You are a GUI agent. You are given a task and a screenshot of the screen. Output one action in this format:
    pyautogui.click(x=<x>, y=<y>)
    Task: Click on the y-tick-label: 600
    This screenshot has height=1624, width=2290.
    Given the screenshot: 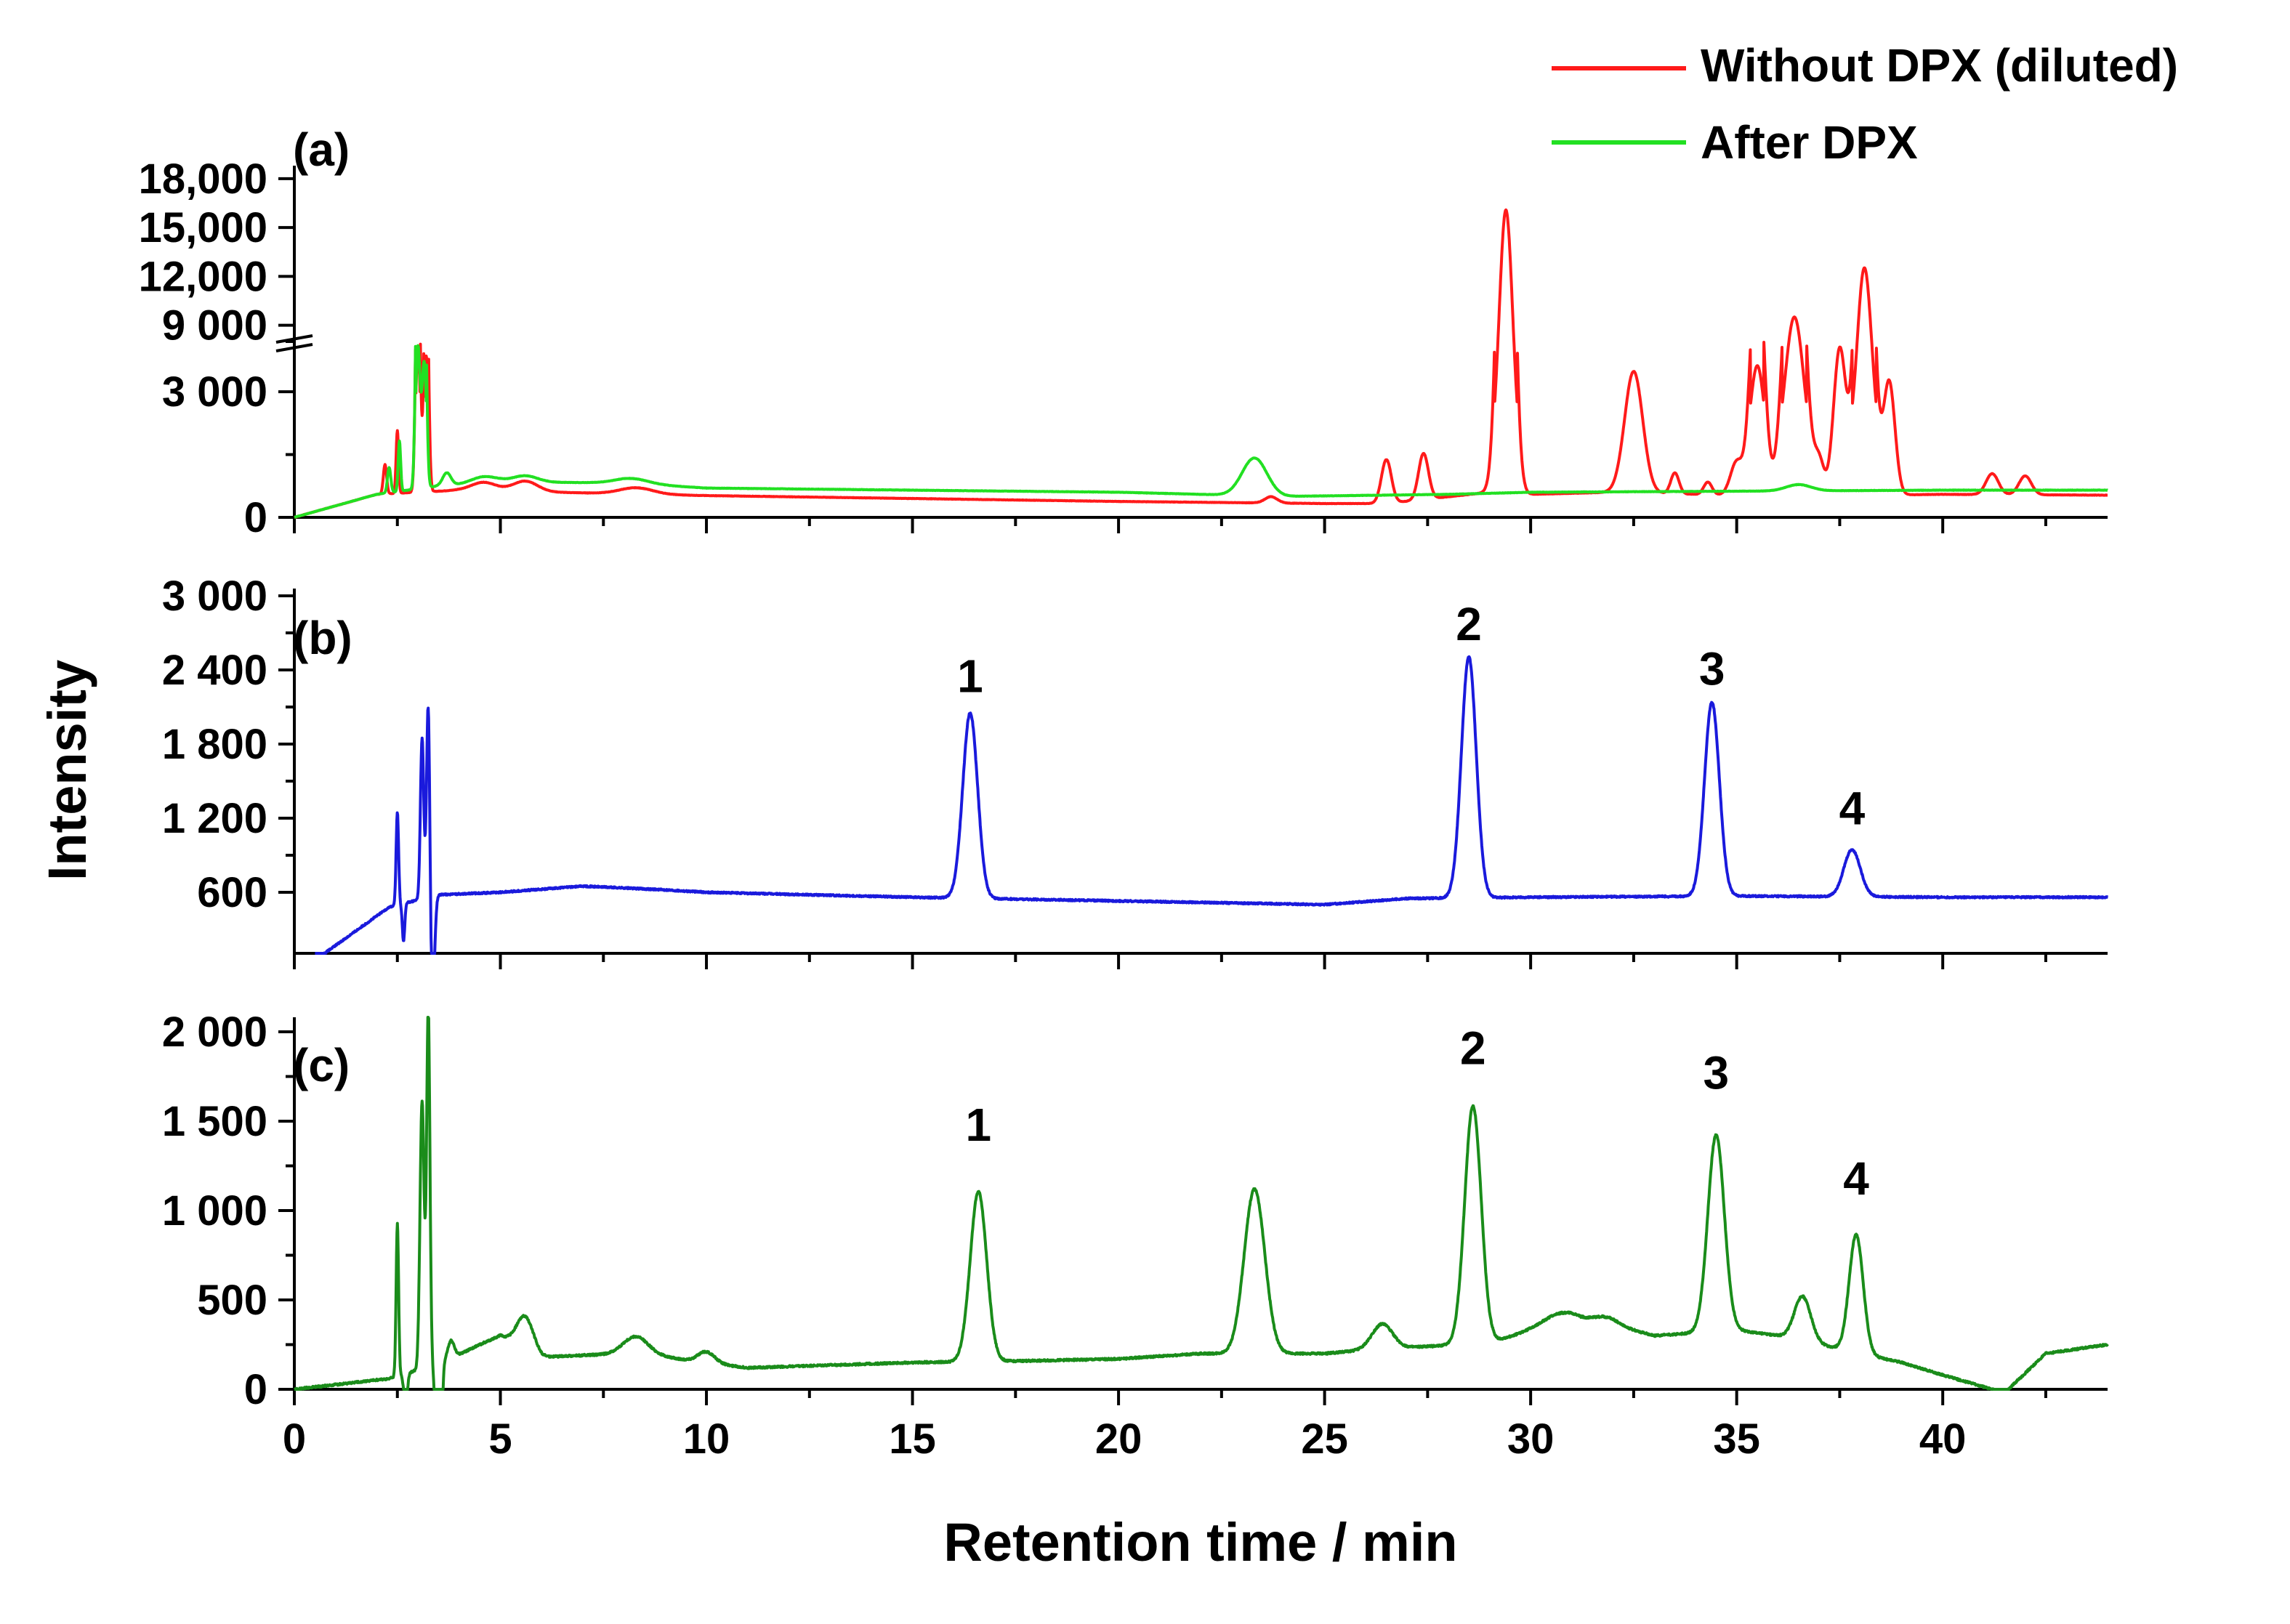 What is the action you would take?
    pyautogui.click(x=232, y=892)
    